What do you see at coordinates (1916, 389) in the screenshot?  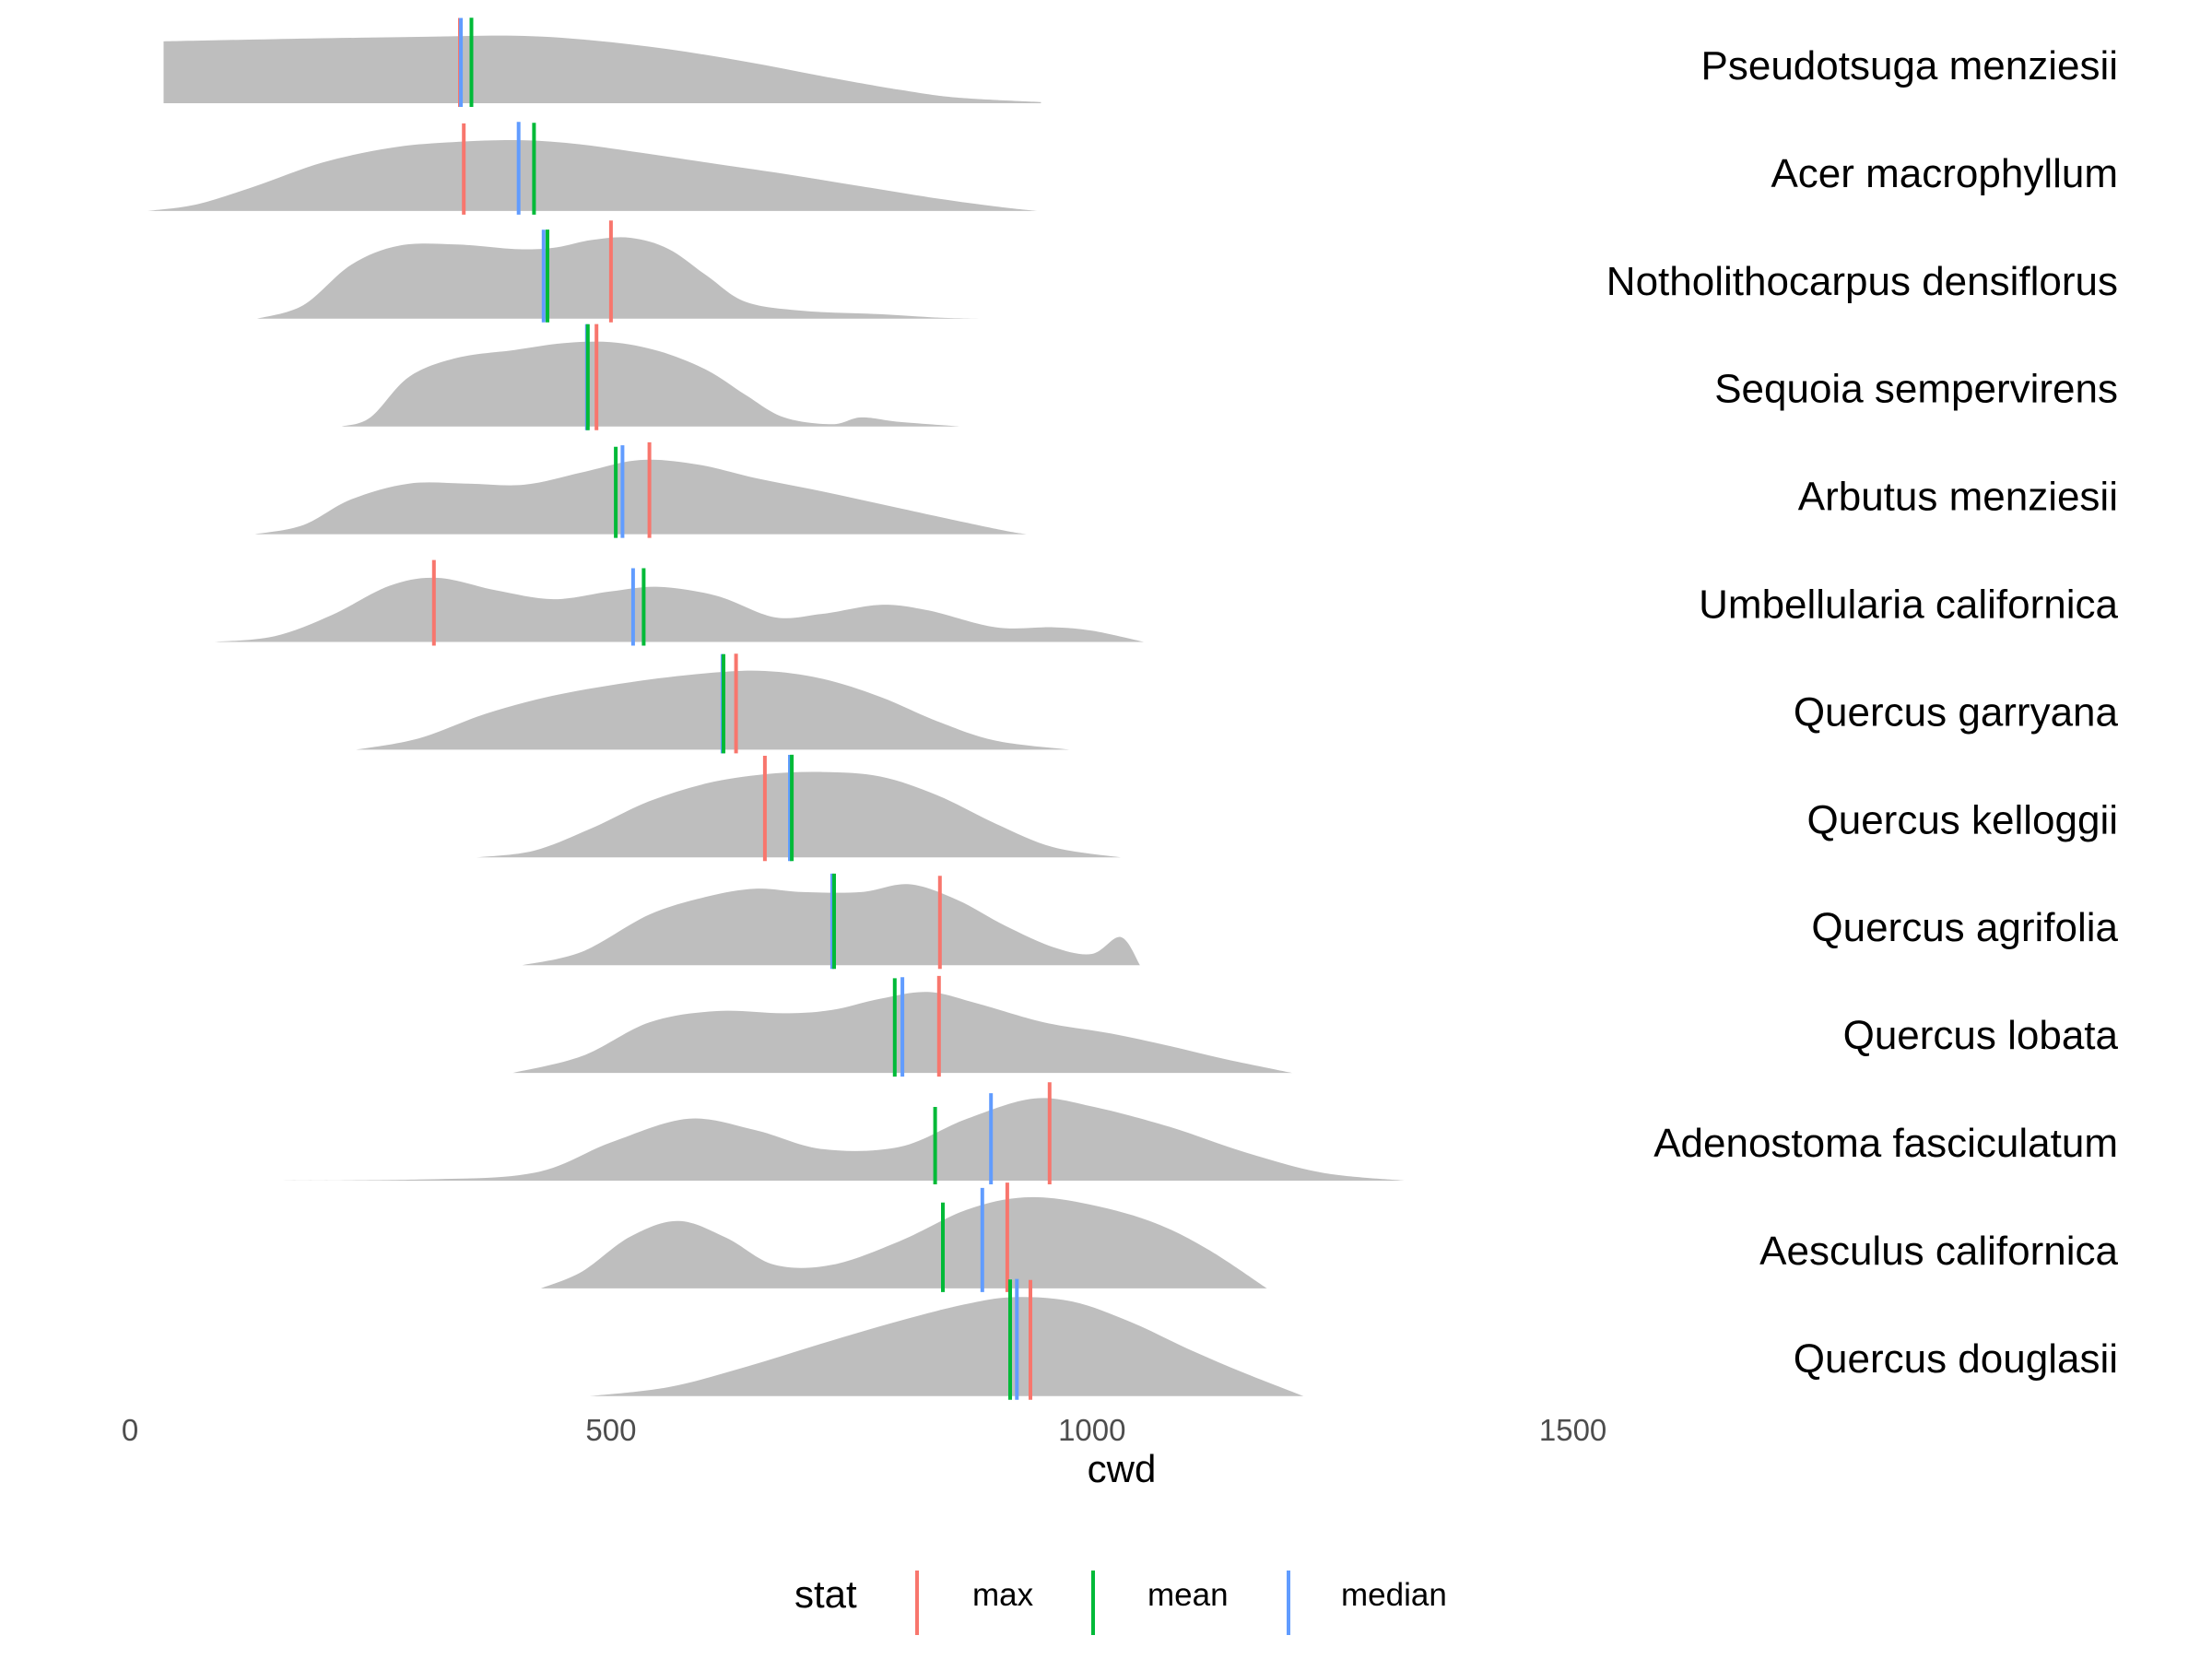 I see `species-label: Sequoia sempervirens` at bounding box center [1916, 389].